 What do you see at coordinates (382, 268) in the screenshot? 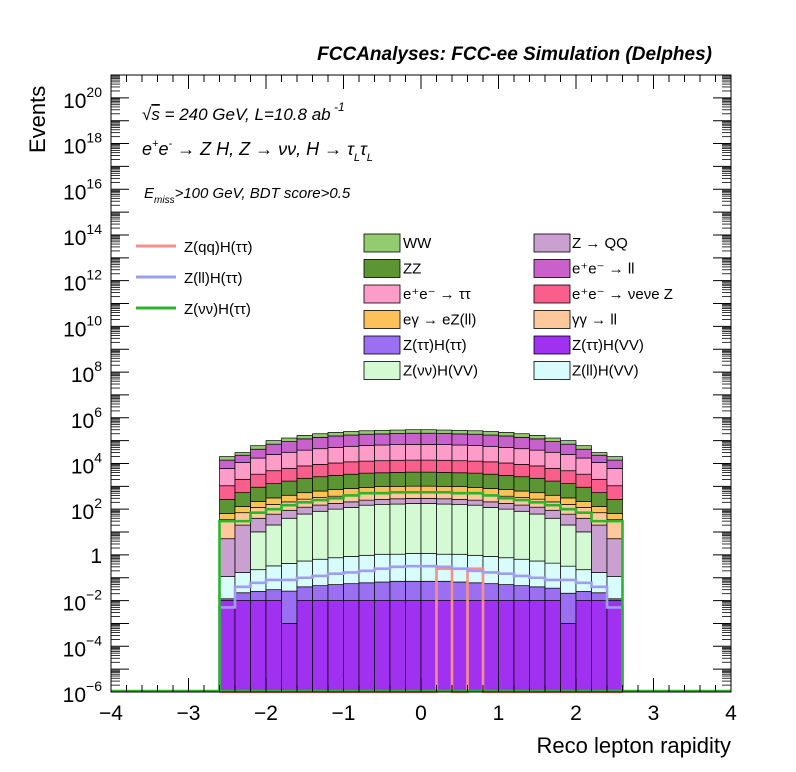
I see `legend-swatch-zz` at bounding box center [382, 268].